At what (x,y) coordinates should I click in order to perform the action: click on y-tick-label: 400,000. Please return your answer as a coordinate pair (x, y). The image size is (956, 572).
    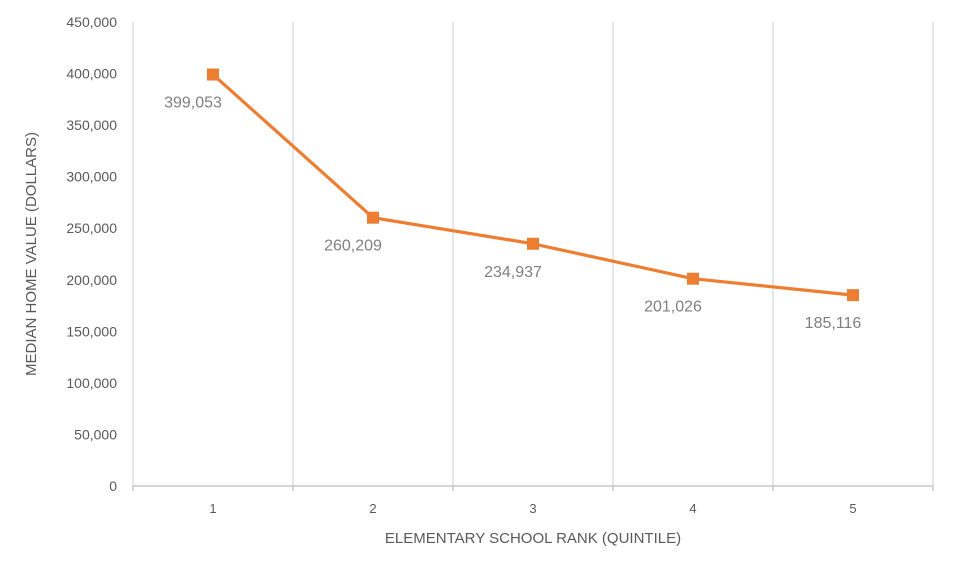
    Looking at the image, I should click on (91, 74).